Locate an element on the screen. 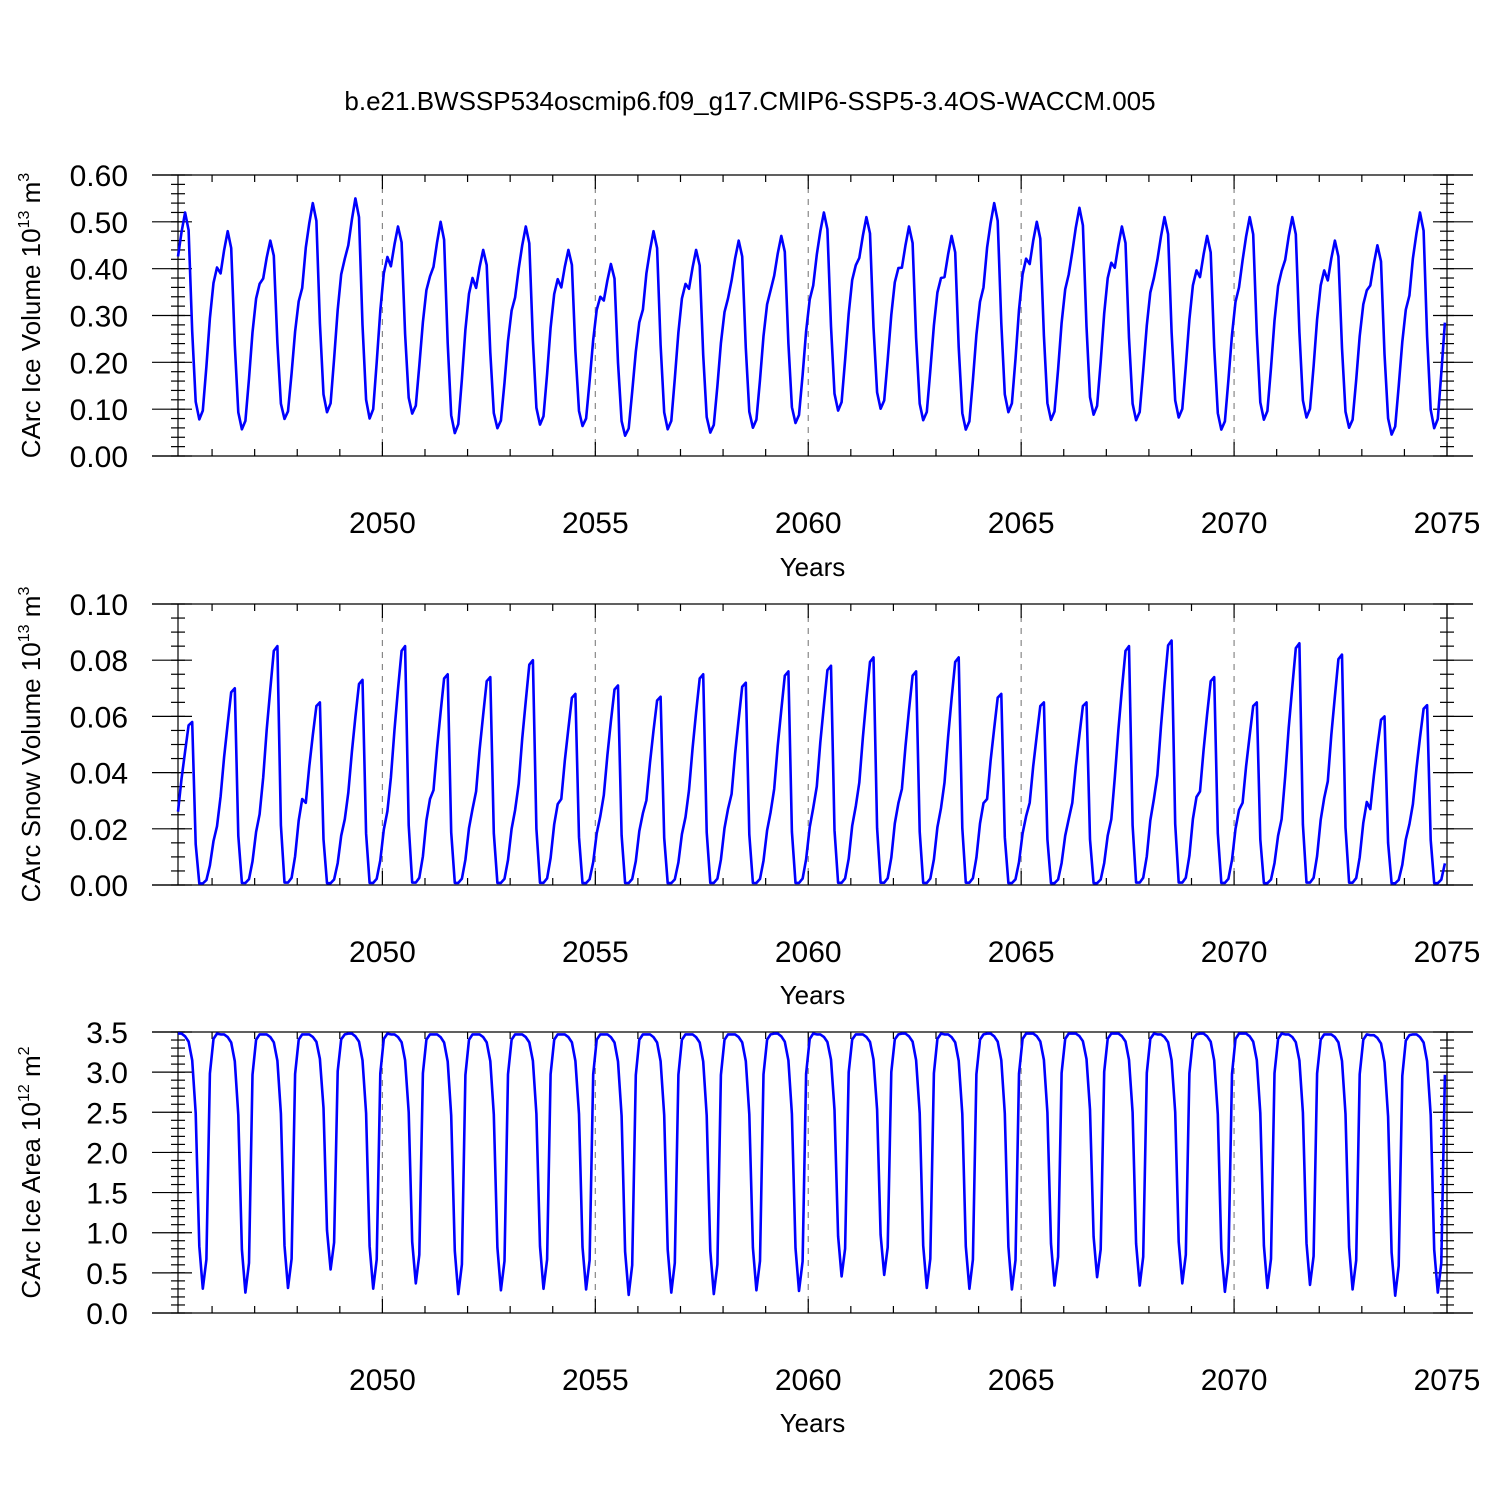 This screenshot has width=1500, height=1500. y-tick-label: 0.40 is located at coordinates (99, 270).